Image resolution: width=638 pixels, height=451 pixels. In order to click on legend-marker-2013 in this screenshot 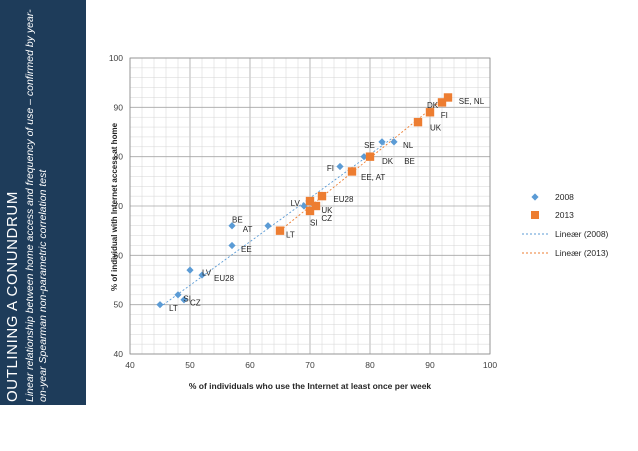, I will do `click(535, 215)`.